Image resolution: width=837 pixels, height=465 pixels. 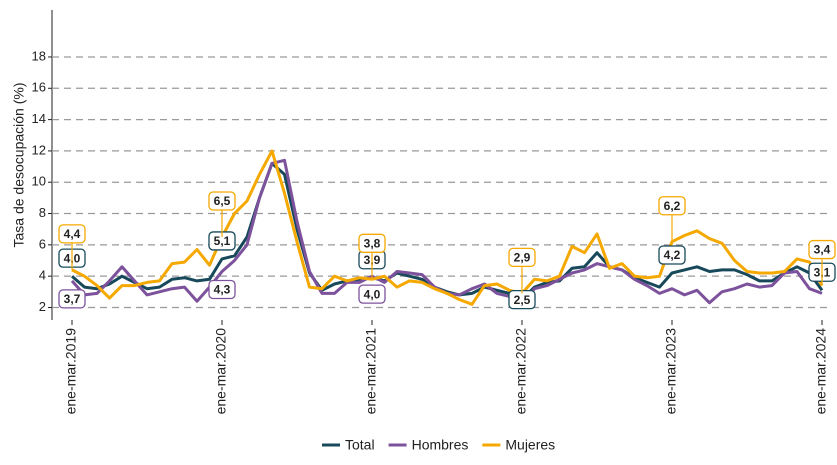 I want to click on value-label: 5,1, so click(x=222, y=241).